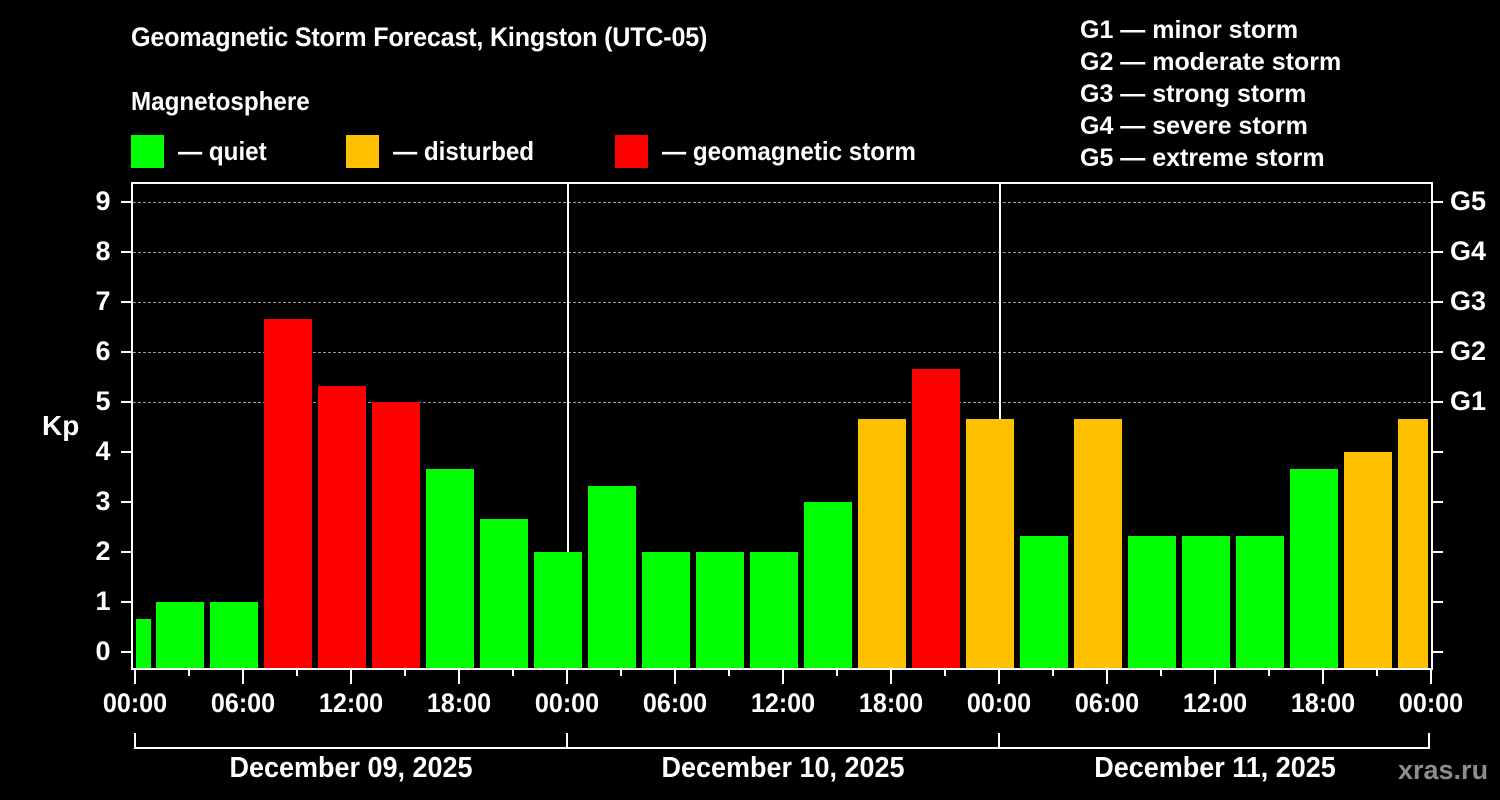 This screenshot has width=1500, height=800. I want to click on legend-disturbed: — disturbed, so click(445, 151).